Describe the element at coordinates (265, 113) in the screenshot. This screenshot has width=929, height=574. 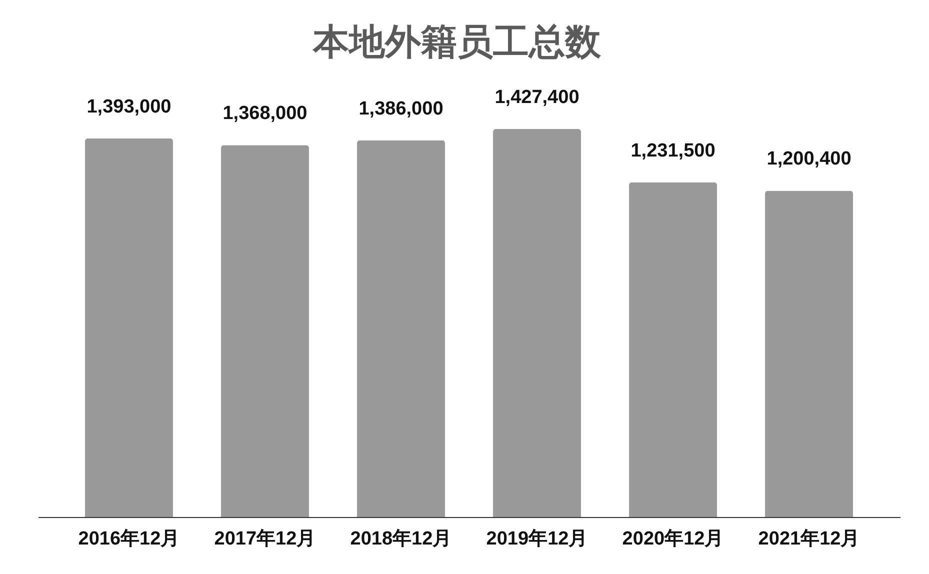
I see `data-label: 1,368,000` at that location.